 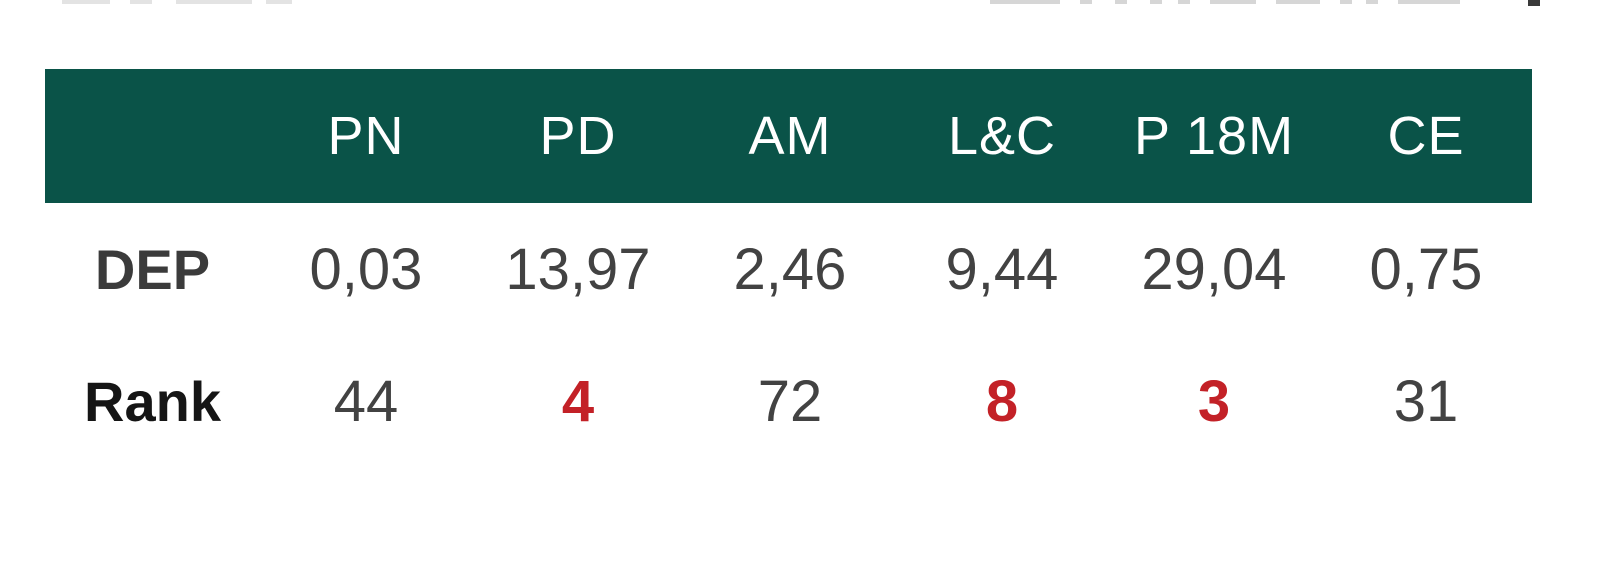 I want to click on value-cell: 2,46, so click(x=790, y=269).